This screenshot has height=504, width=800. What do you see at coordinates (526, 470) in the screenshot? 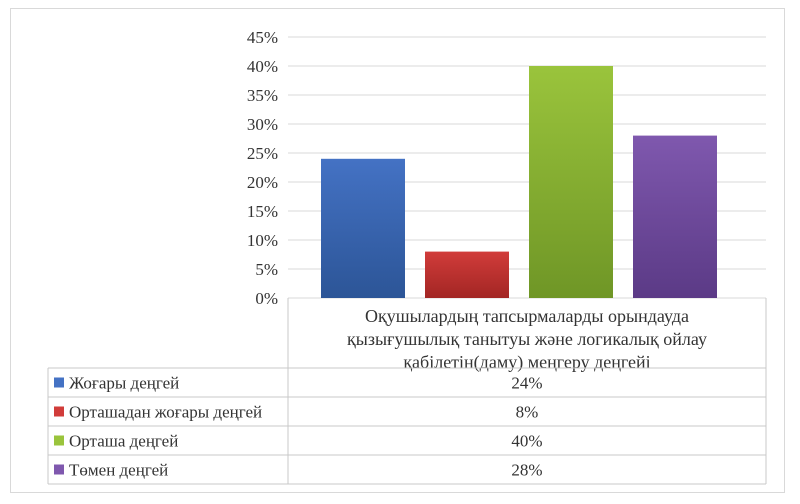
I see `data-value-label: 28%` at bounding box center [526, 470].